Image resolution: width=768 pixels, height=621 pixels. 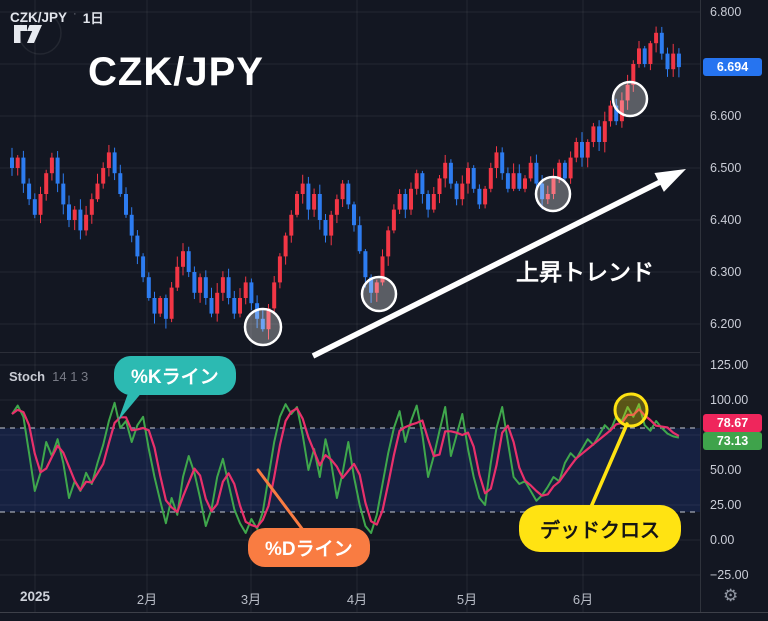 What do you see at coordinates (726, 220) in the screenshot?
I see `price-tick-label: 6.400` at bounding box center [726, 220].